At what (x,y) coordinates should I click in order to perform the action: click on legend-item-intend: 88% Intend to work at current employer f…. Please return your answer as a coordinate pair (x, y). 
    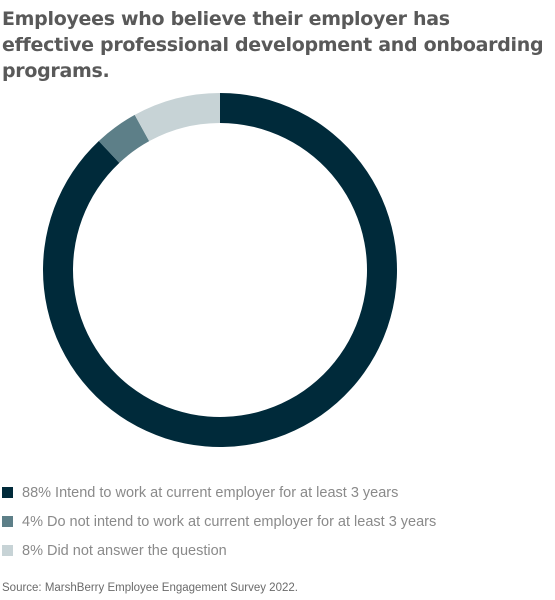
    Looking at the image, I should click on (274, 492).